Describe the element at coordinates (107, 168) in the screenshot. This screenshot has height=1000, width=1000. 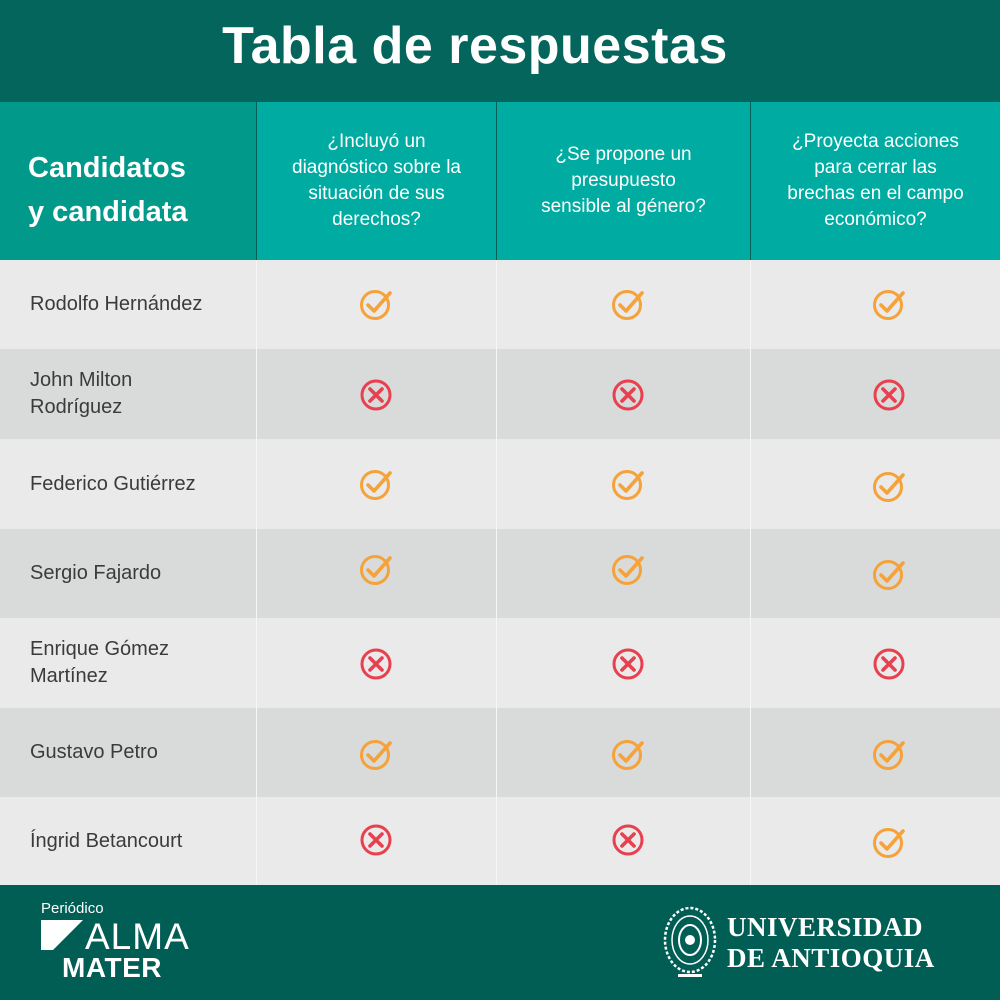
I see `candidates-header-line: Candidatos` at that location.